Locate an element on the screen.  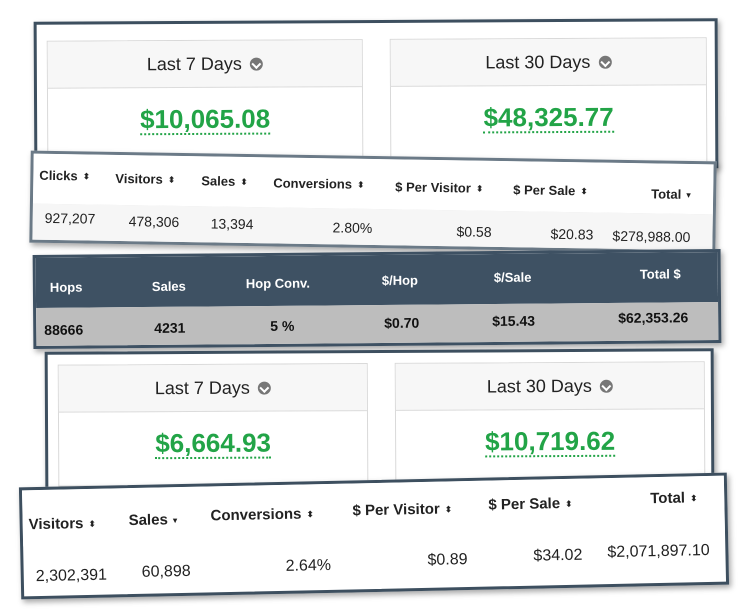
last-7-days-value: $10,065.08 is located at coordinates (205, 119).